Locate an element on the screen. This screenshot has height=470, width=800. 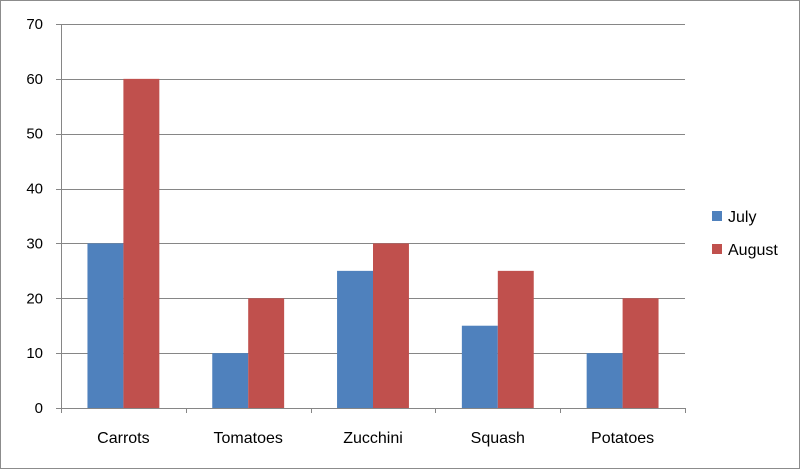
y-tick-label: 70 is located at coordinates (34, 24).